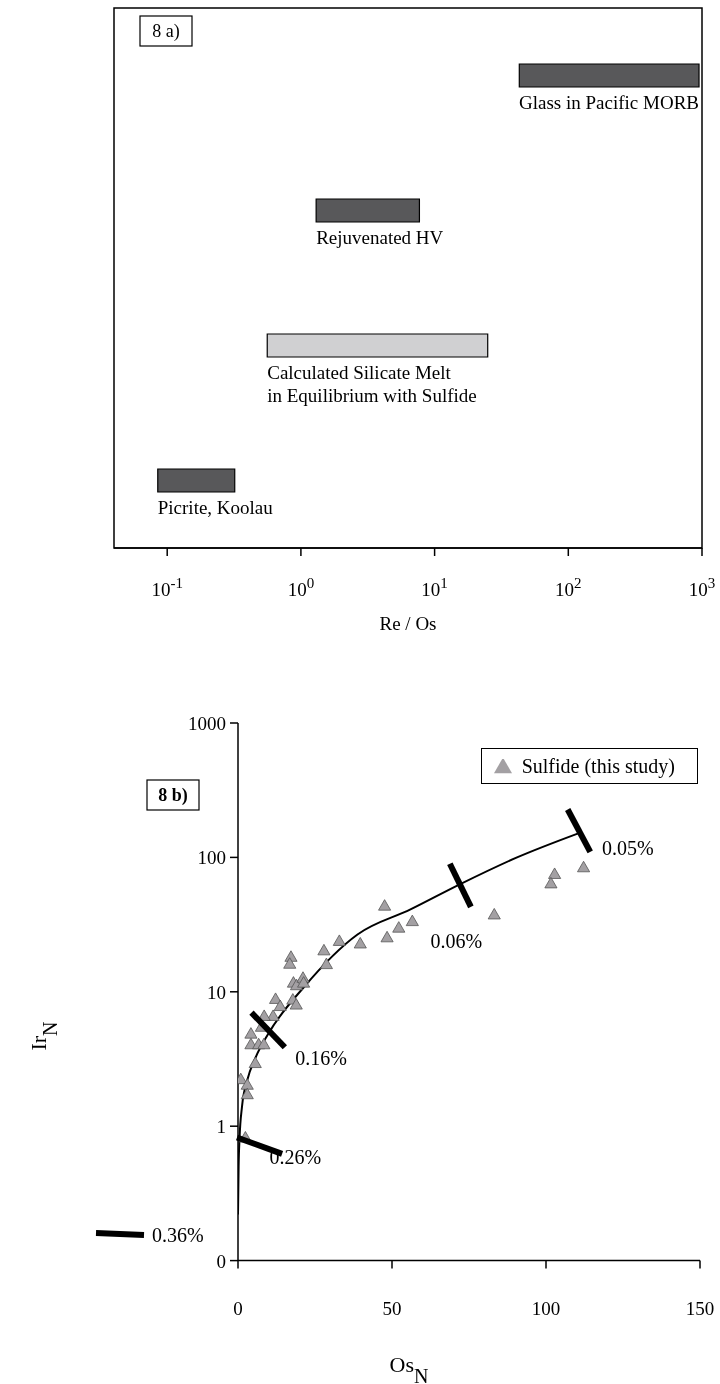 This screenshot has width=720, height=1384. What do you see at coordinates (221, 1261) in the screenshot?
I see `y-tick-label: 0` at bounding box center [221, 1261].